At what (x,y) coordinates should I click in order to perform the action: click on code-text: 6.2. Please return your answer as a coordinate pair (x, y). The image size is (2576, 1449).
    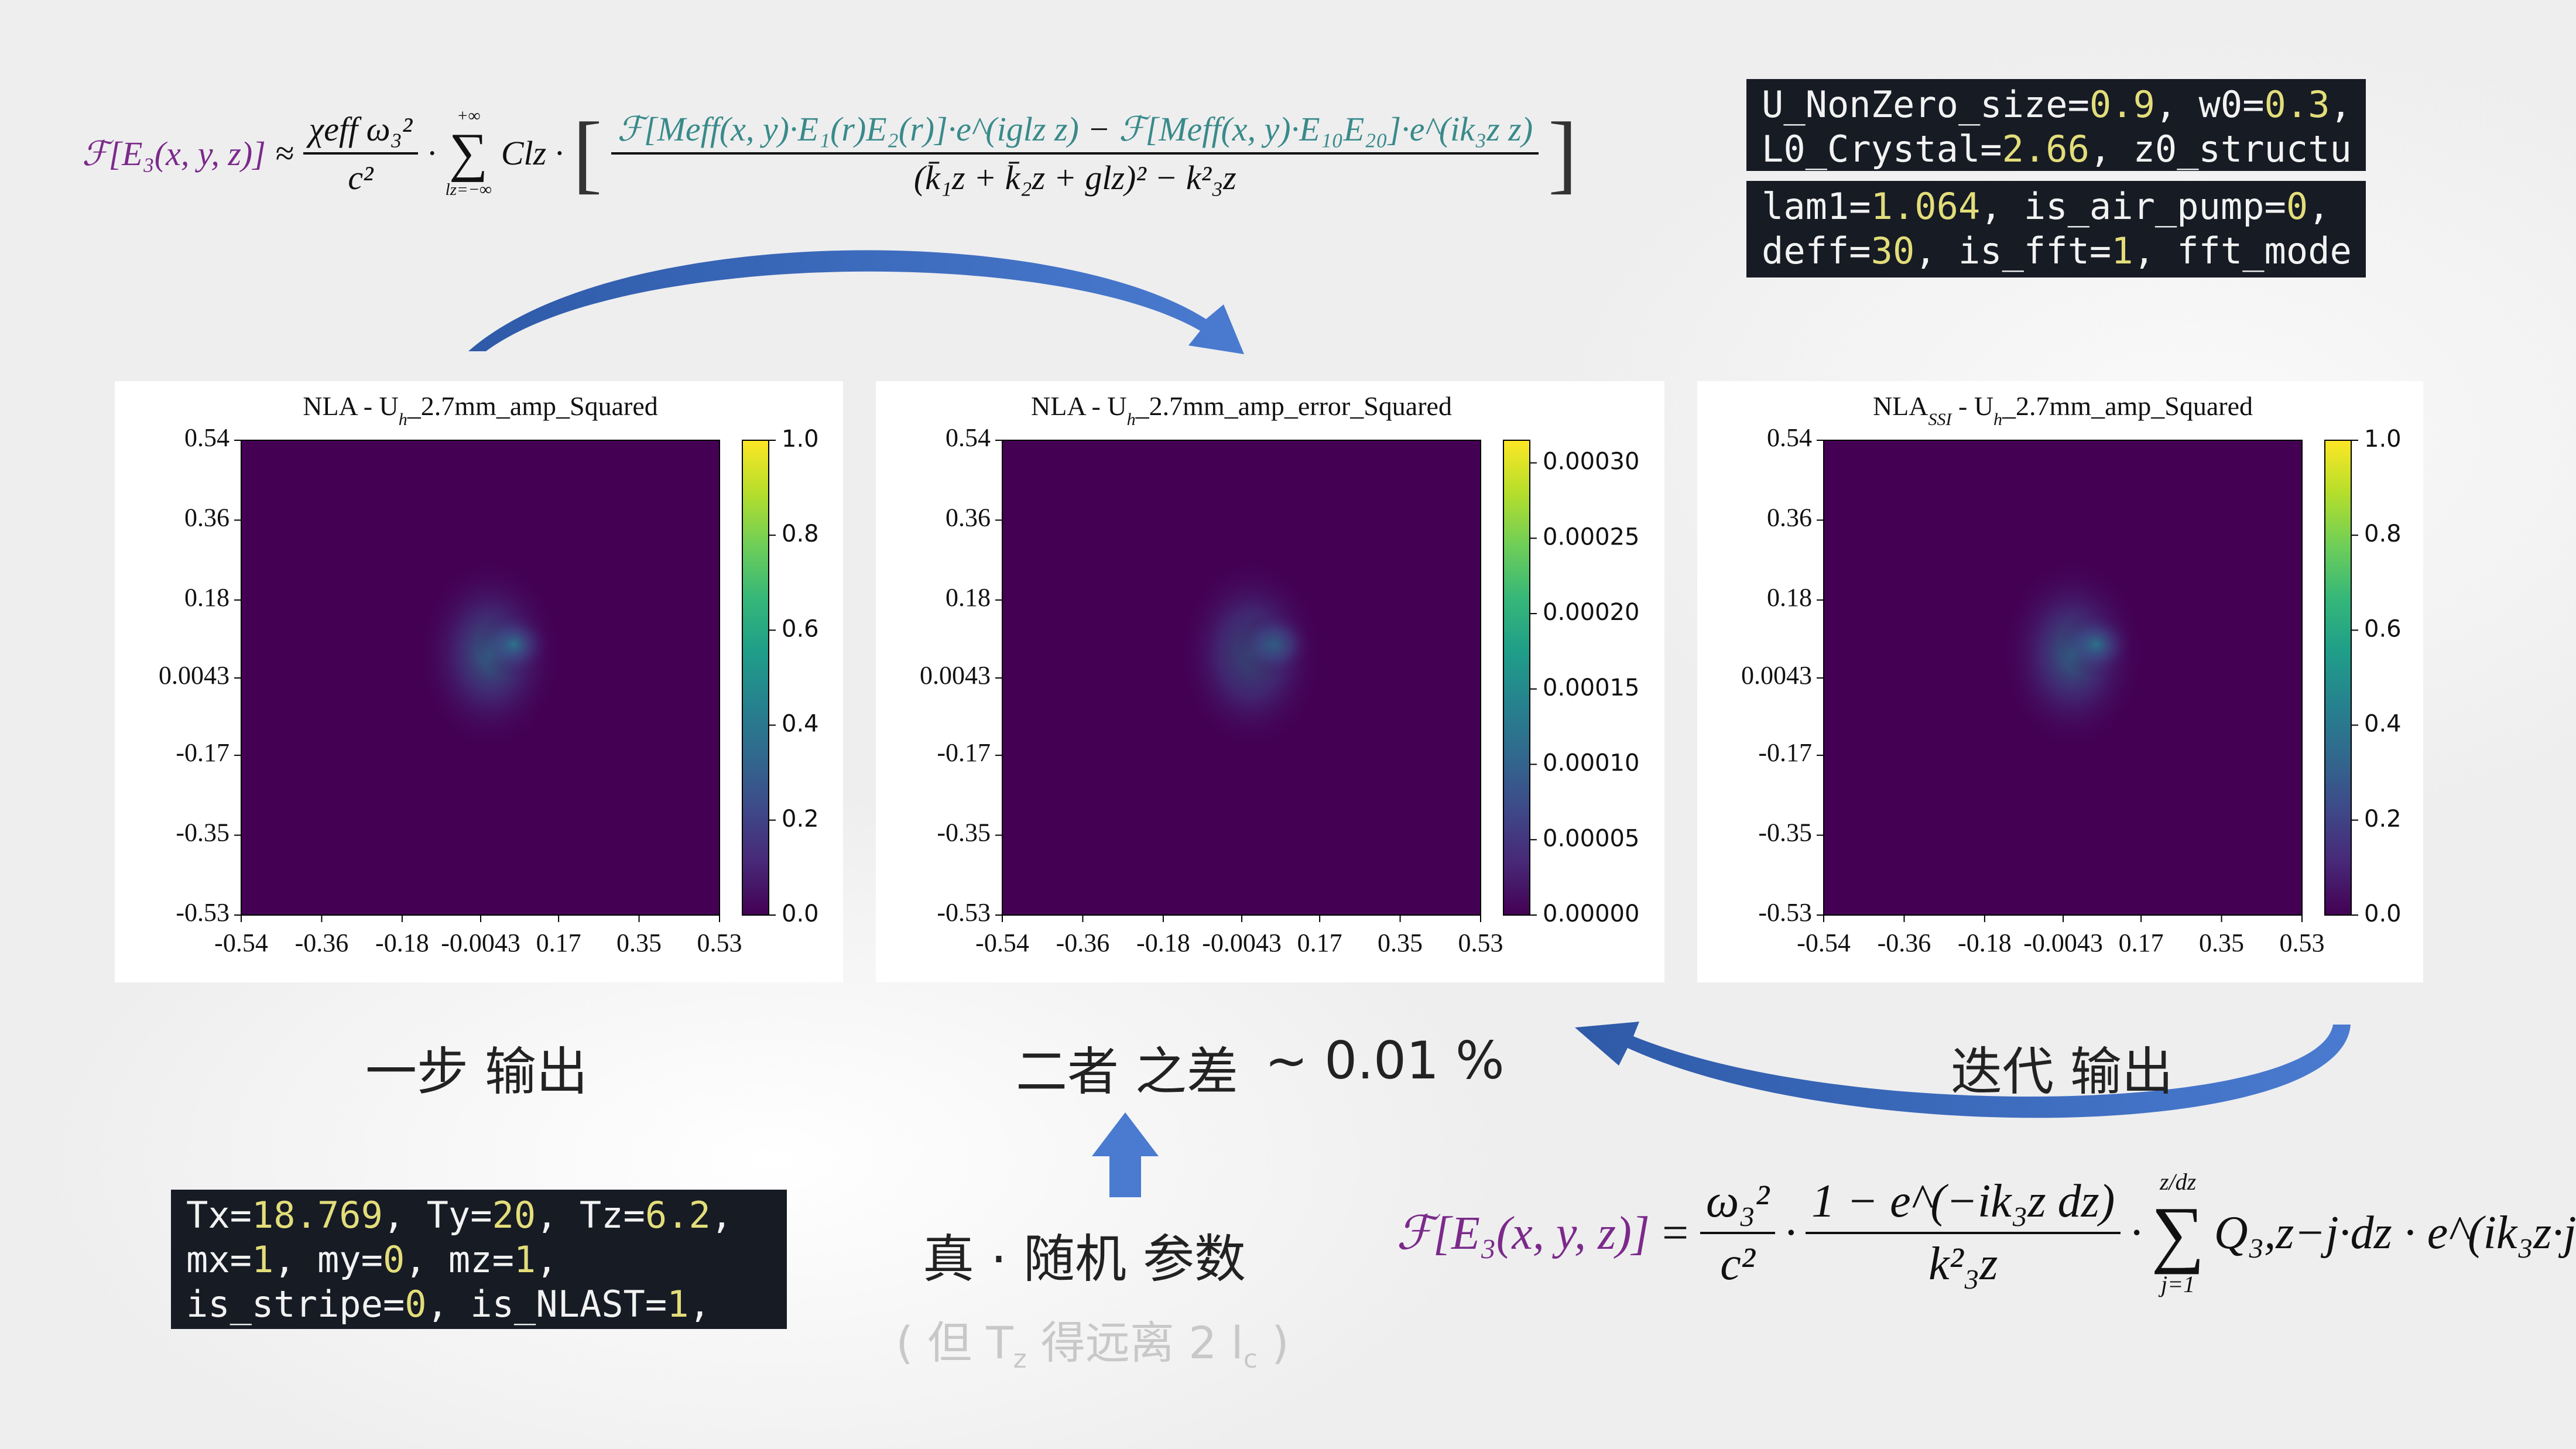
    Looking at the image, I should click on (678, 1215).